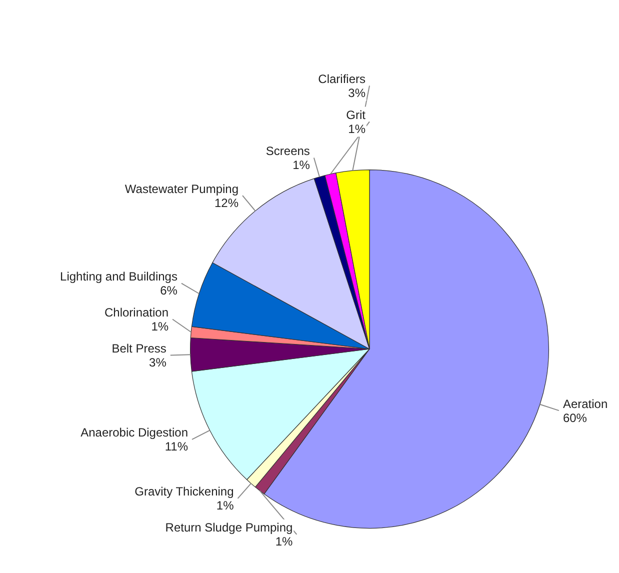  I want to click on data-label: 12%, so click(226, 203).